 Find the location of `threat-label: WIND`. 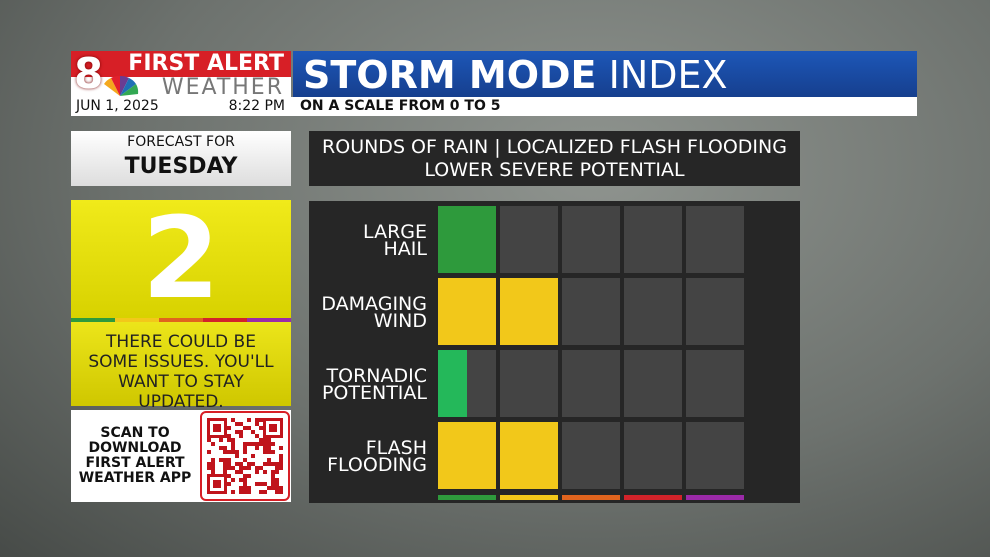

threat-label: WIND is located at coordinates (400, 321).